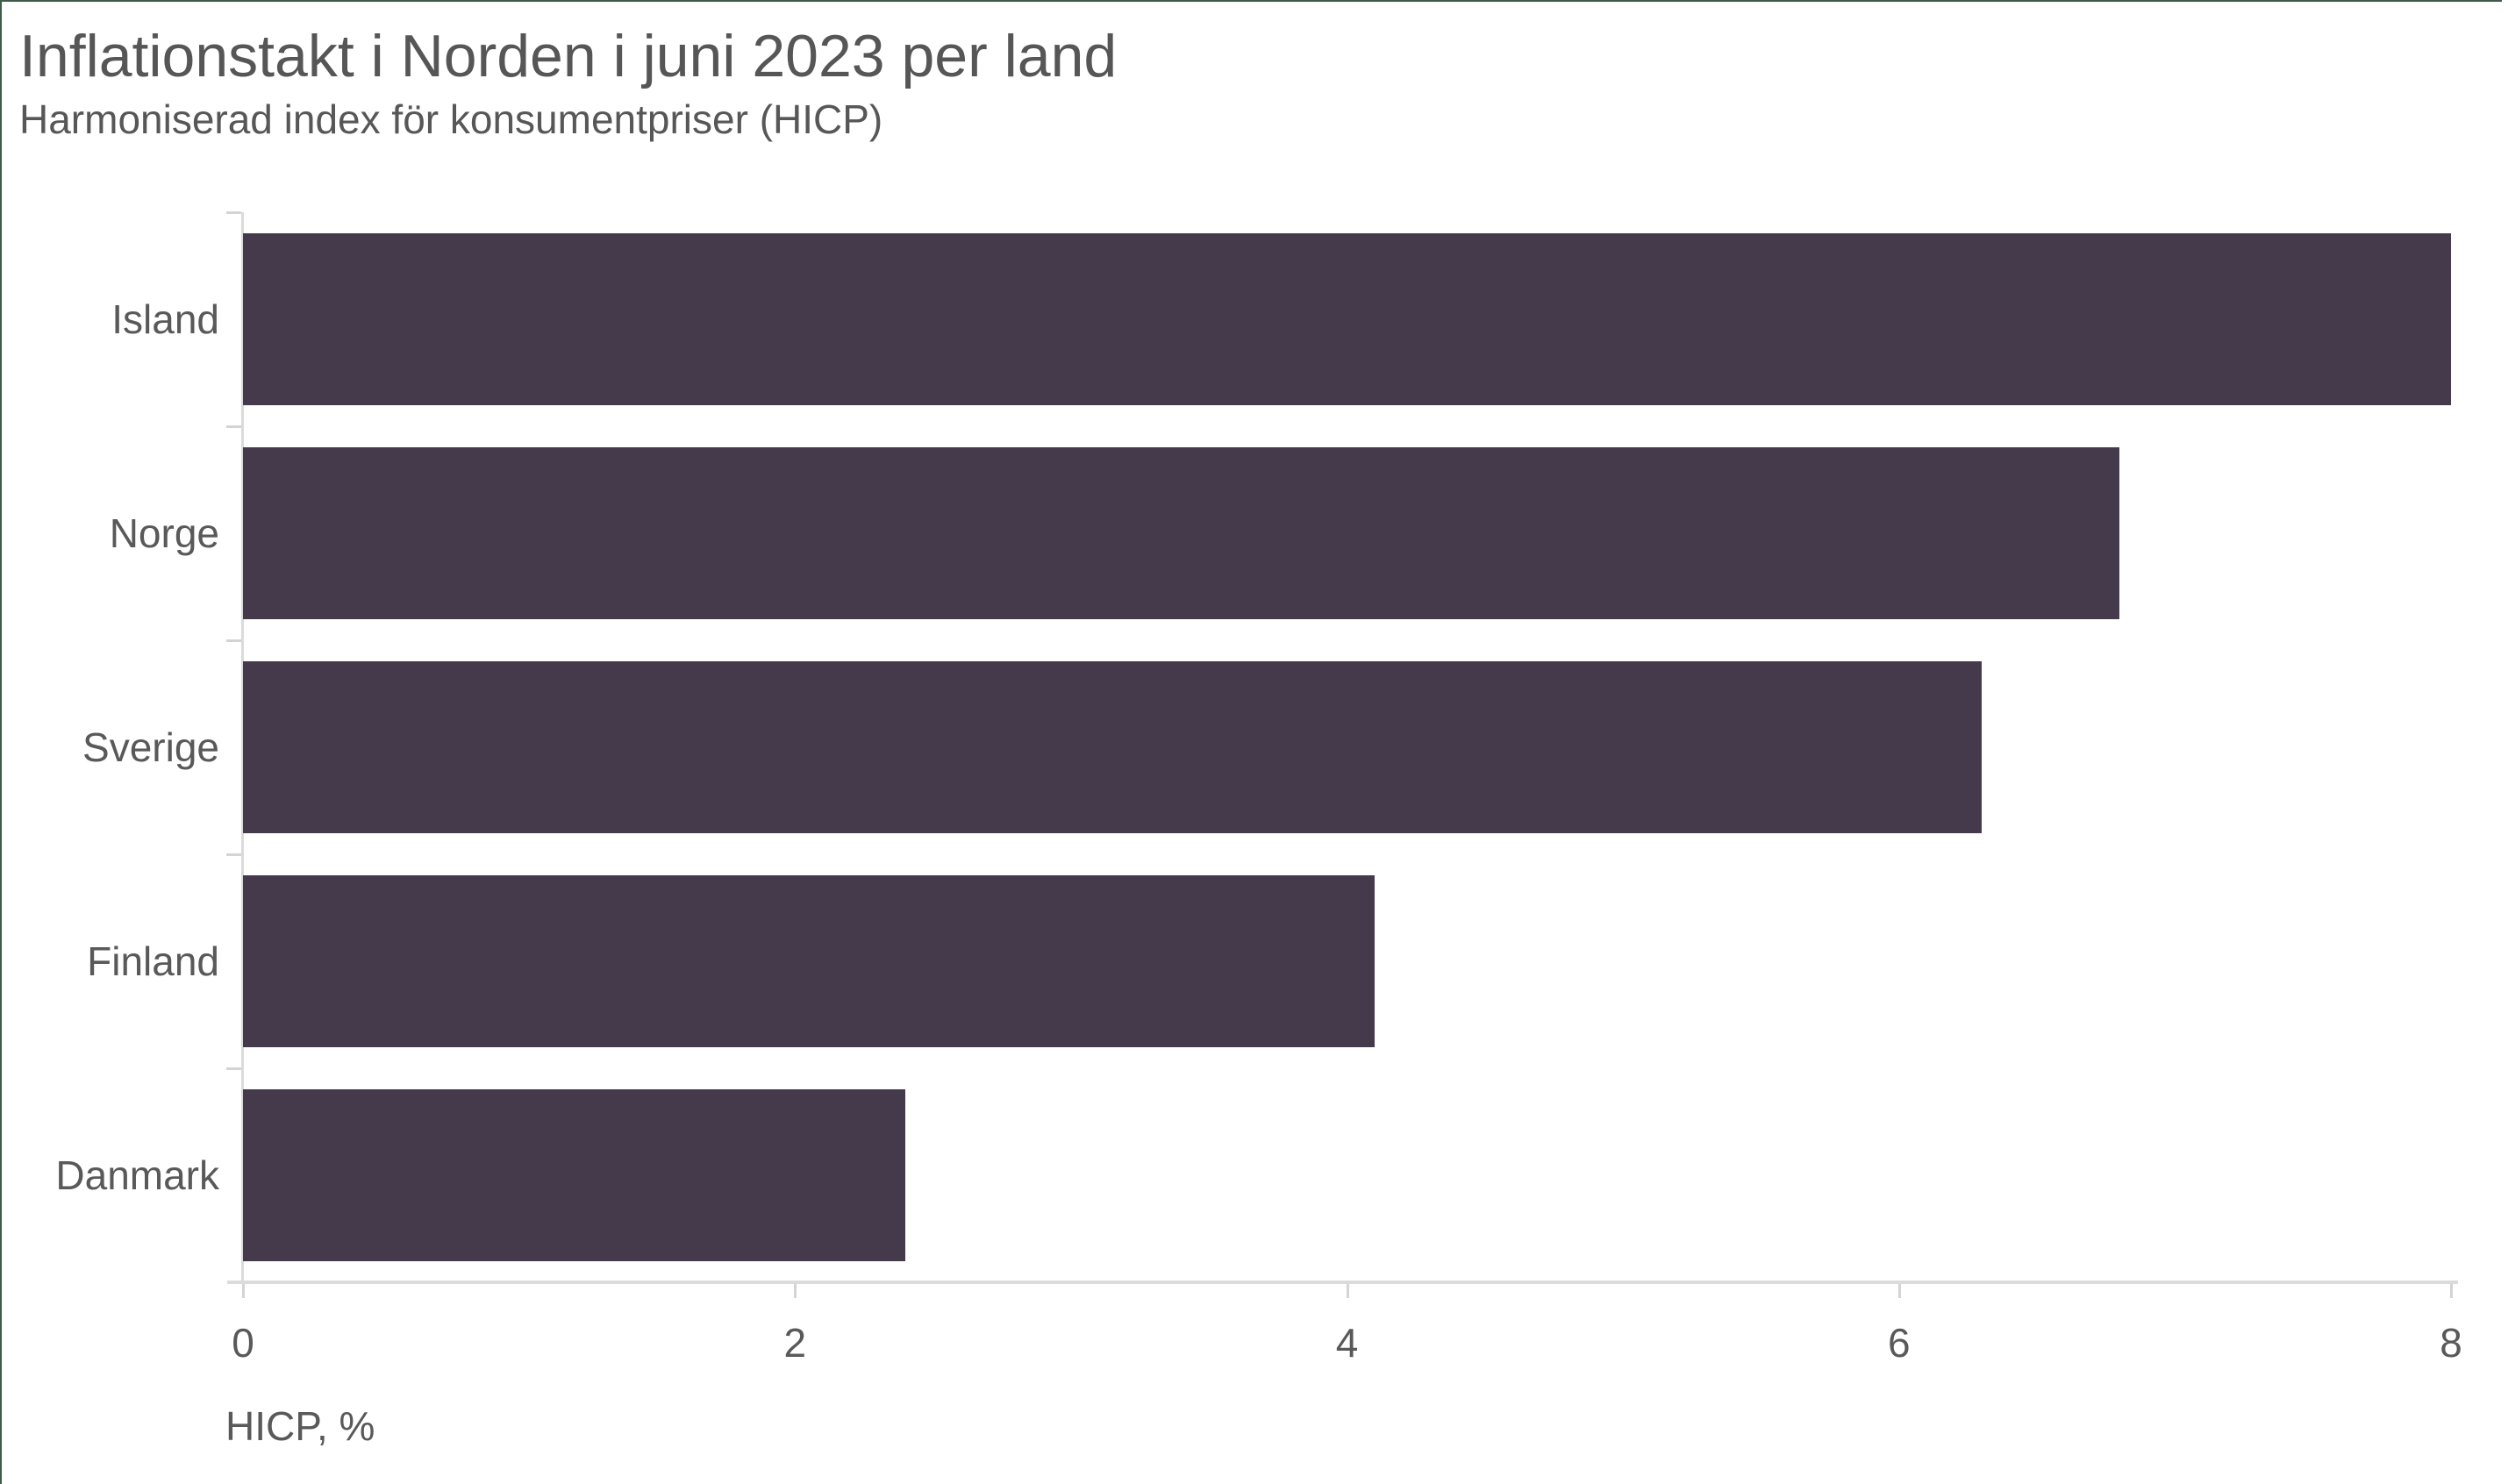 The height and width of the screenshot is (1484, 2508). I want to click on window-left-edge, so click(1, 742).